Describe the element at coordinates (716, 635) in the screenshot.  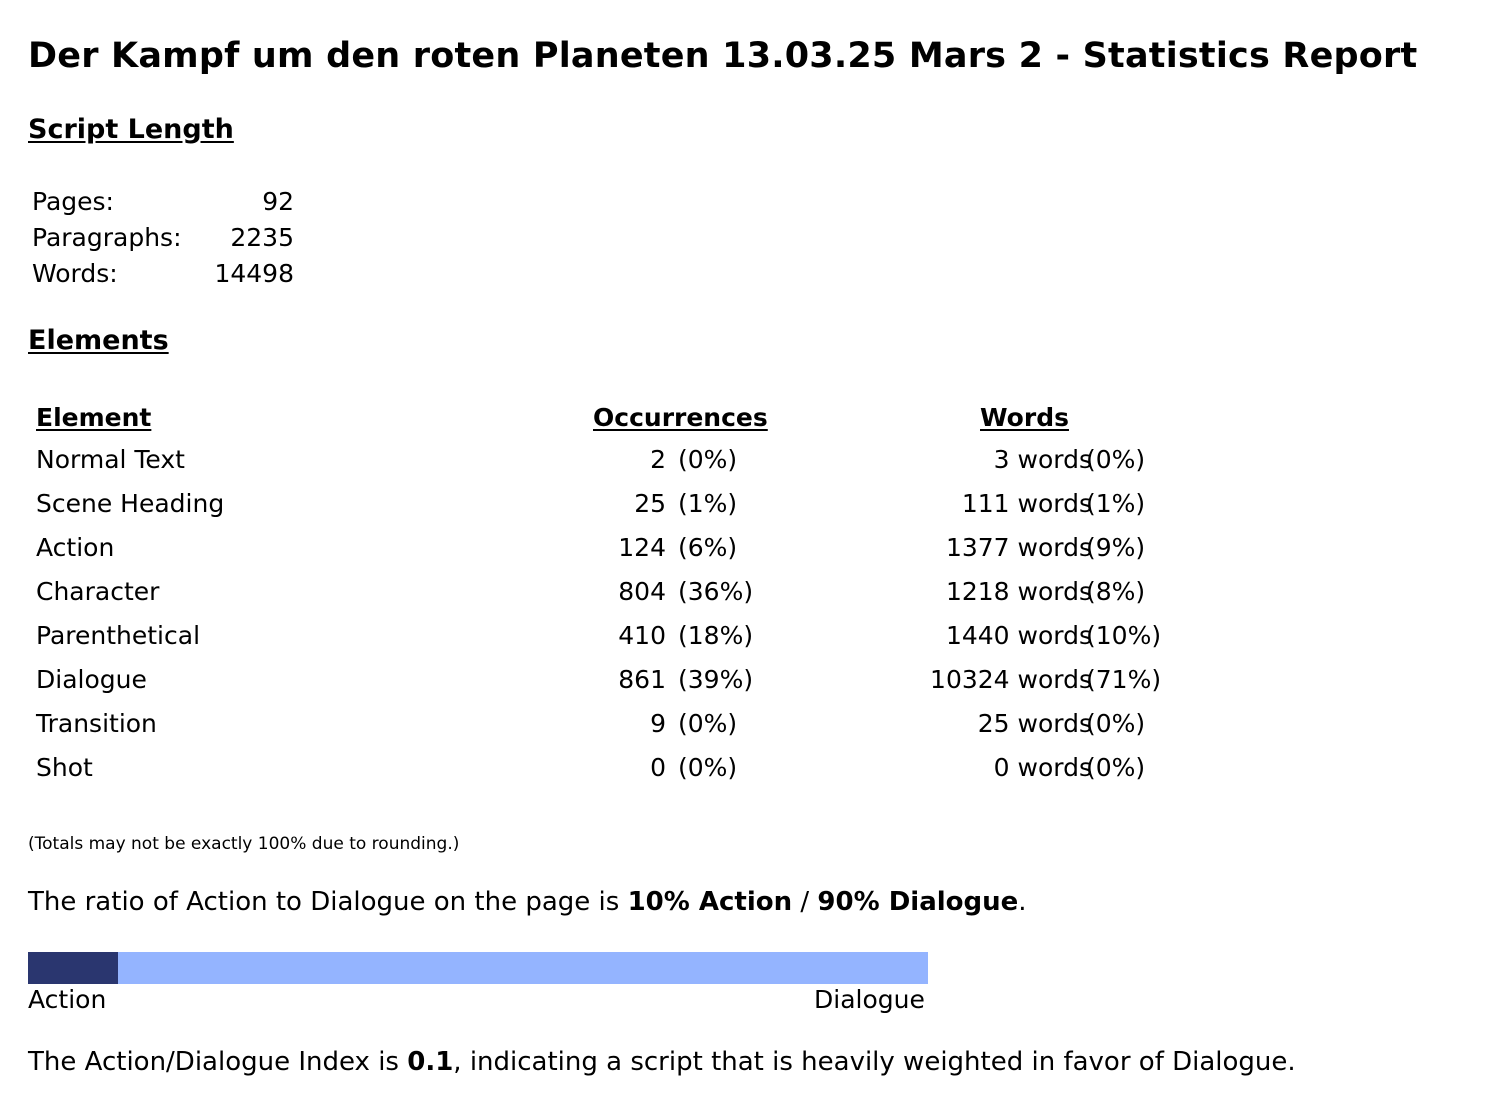
I see `occurrences-percent: (18%)` at that location.